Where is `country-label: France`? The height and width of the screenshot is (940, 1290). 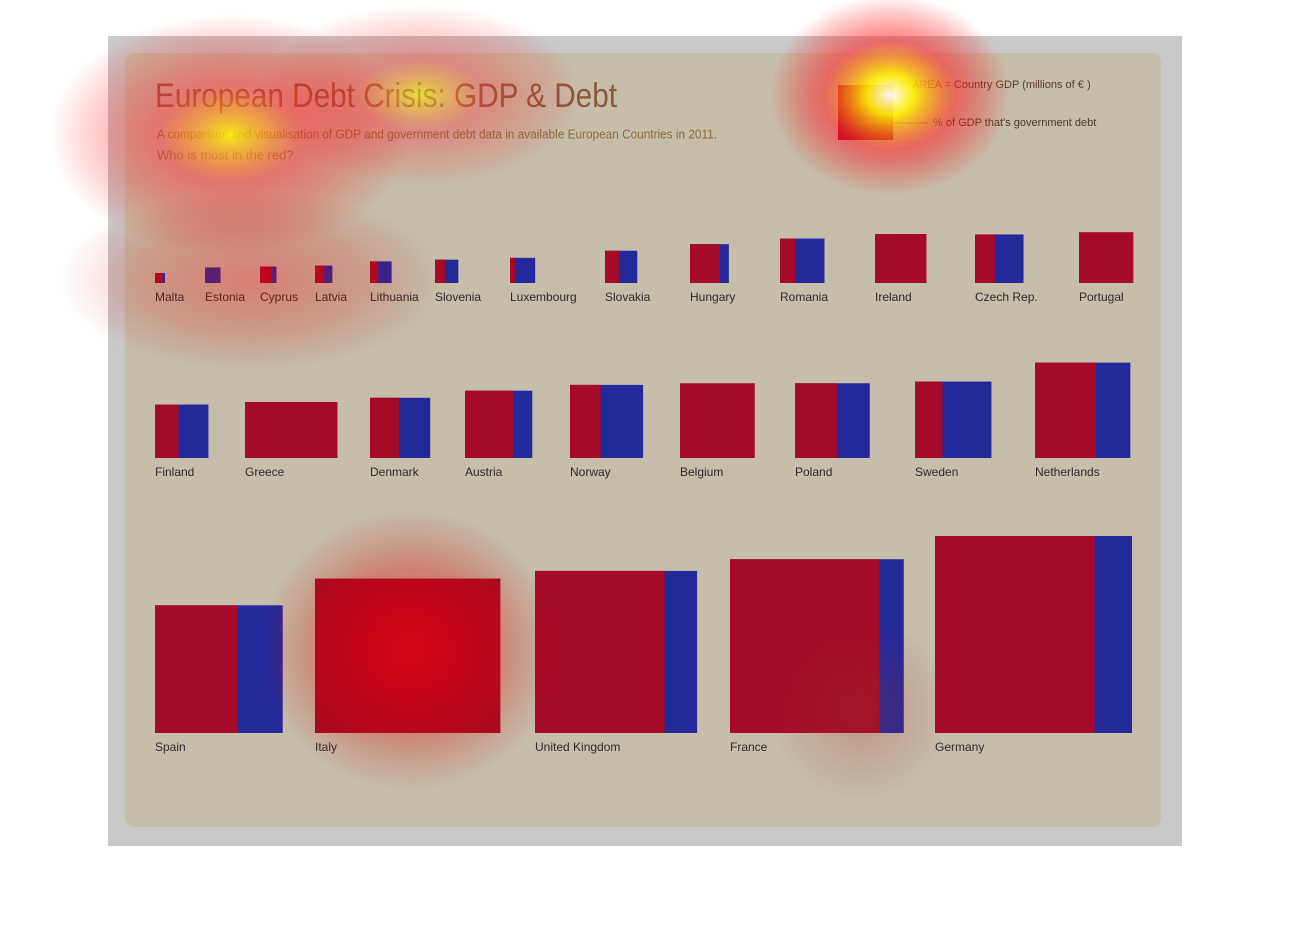
country-label: France is located at coordinates (749, 747).